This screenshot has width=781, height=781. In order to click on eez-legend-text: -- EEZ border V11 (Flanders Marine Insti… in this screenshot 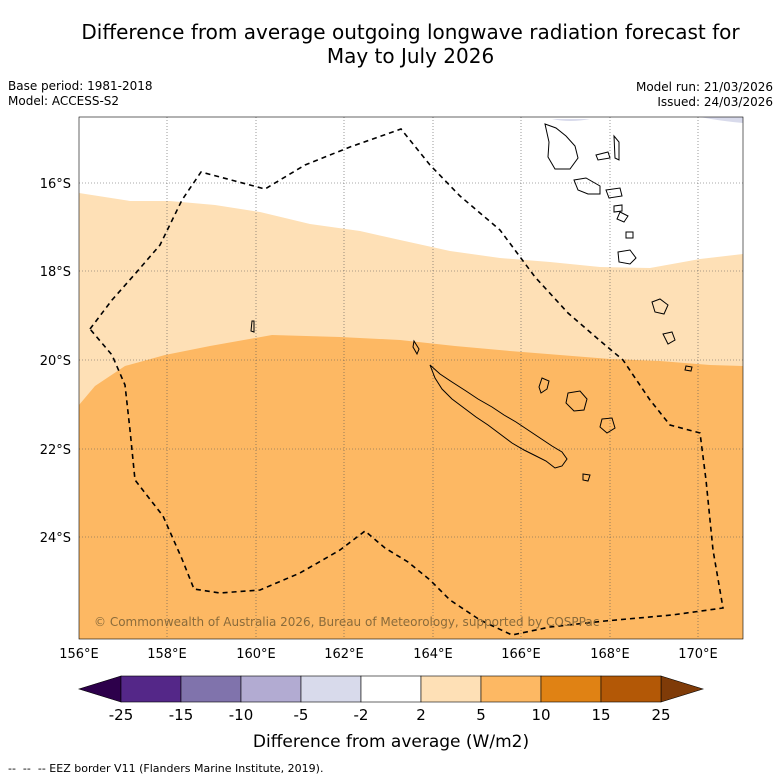, I will do `click(180, 768)`.